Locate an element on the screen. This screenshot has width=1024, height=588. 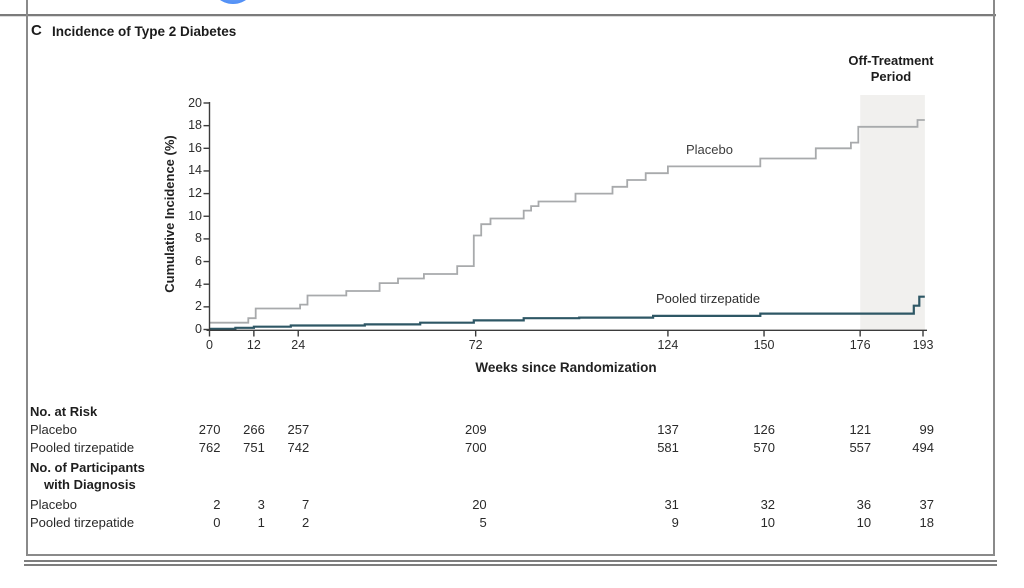
table-cell: 266 is located at coordinates (254, 429).